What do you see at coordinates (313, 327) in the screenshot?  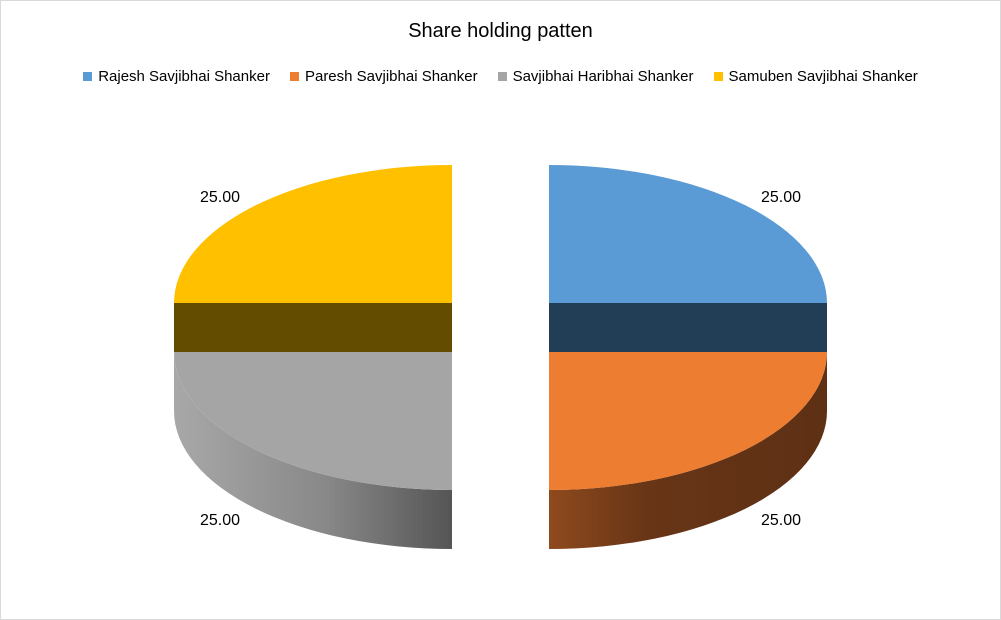 I see `slice-side-samuben` at bounding box center [313, 327].